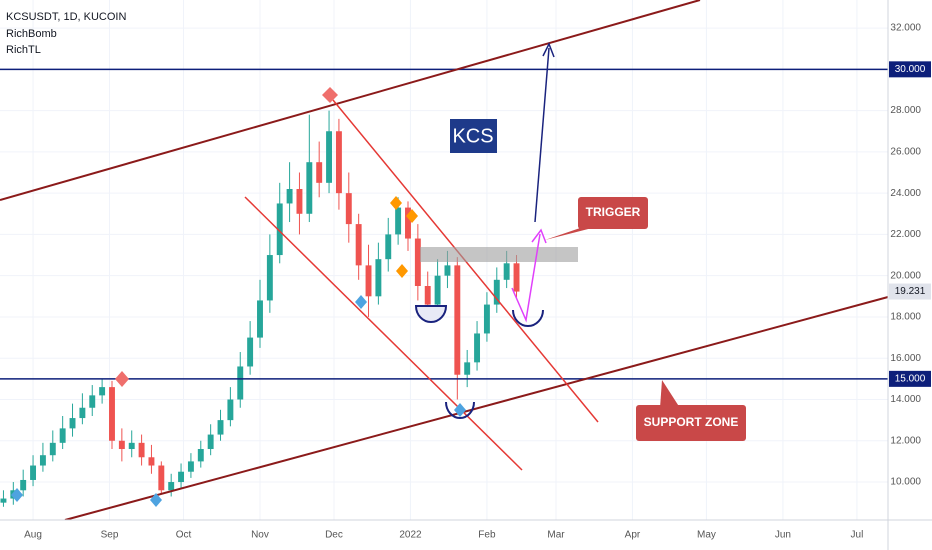 This screenshot has height=550, width=932. I want to click on level-label: 15.000, so click(910, 378).